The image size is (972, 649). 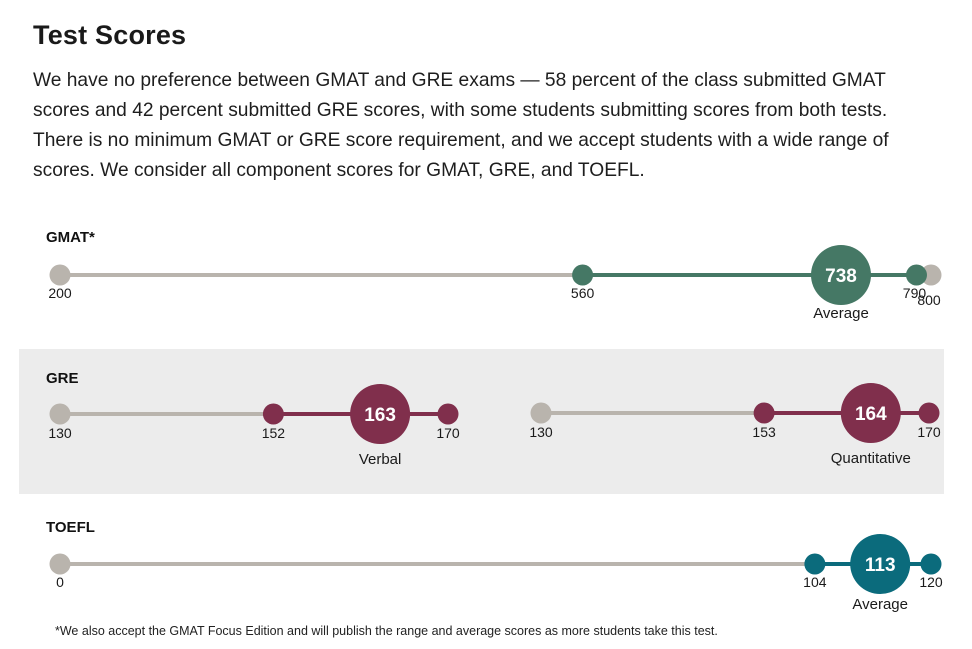 What do you see at coordinates (871, 458) in the screenshot?
I see `gre-quant-average-caption: Quantitative` at bounding box center [871, 458].